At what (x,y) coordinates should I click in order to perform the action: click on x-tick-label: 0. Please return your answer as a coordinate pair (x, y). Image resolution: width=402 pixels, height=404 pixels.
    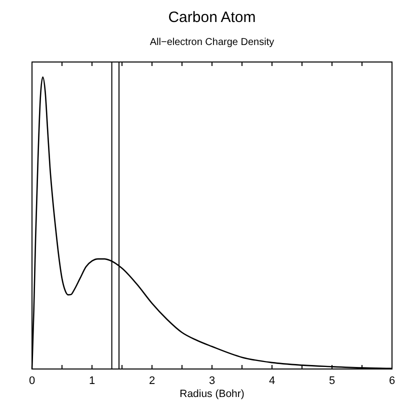
    Looking at the image, I should click on (32, 381).